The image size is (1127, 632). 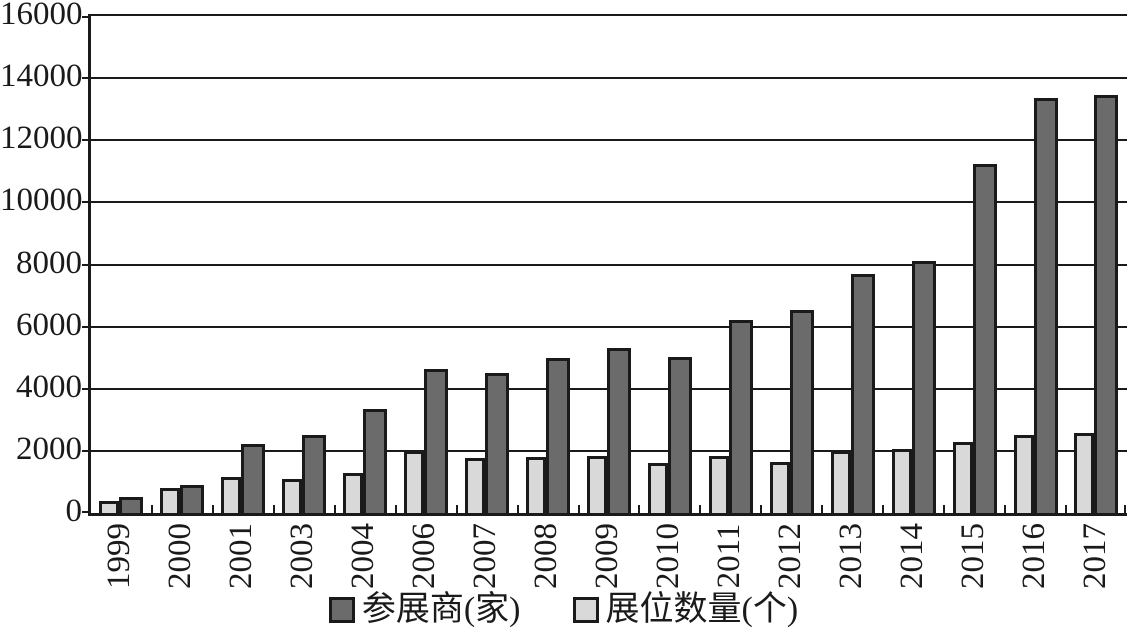 What do you see at coordinates (414, 482) in the screenshot?
I see `bar-booths-2006` at bounding box center [414, 482].